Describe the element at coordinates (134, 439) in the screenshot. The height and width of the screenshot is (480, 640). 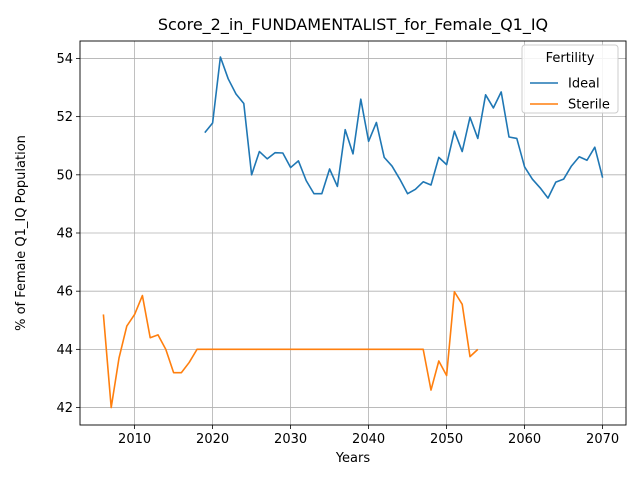
I see `x-tick-label: 2010` at that location.